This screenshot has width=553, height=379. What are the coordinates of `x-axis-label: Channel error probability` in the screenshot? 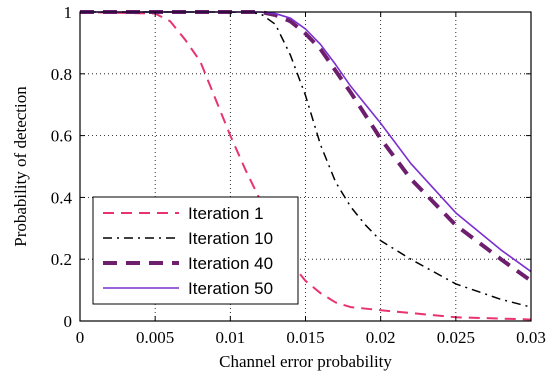 It's located at (305, 361).